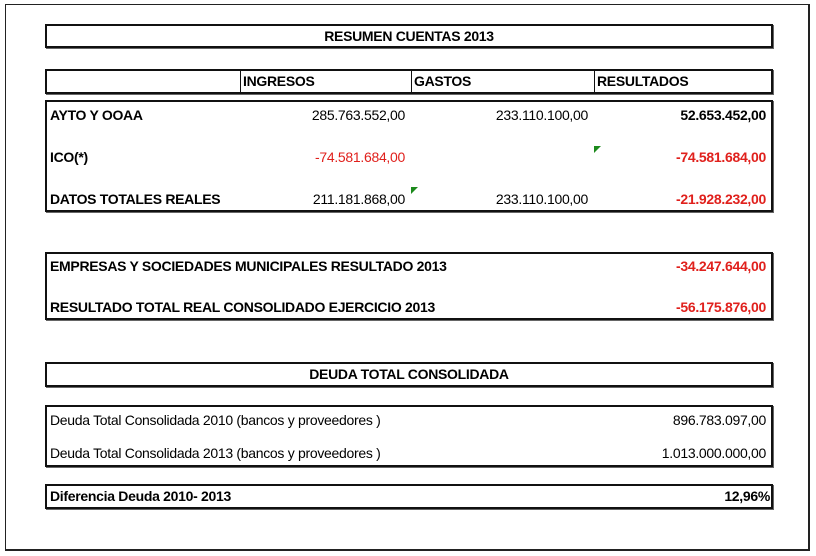 This screenshot has width=816, height=556. Describe the element at coordinates (502, 81) in the screenshot. I see `column-header-gastos: GASTOS` at that location.